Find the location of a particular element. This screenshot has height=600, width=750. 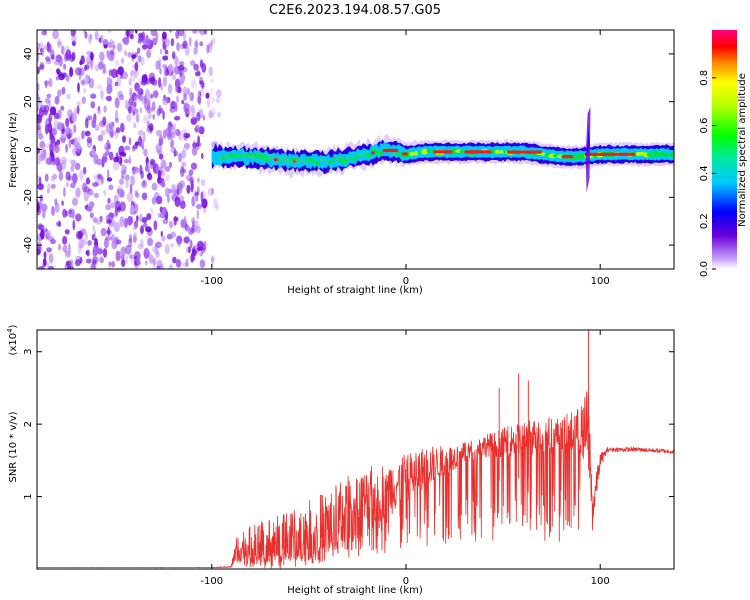

spectrogram-y-axis-label: Frequency (Hz) is located at coordinates (13, 150).